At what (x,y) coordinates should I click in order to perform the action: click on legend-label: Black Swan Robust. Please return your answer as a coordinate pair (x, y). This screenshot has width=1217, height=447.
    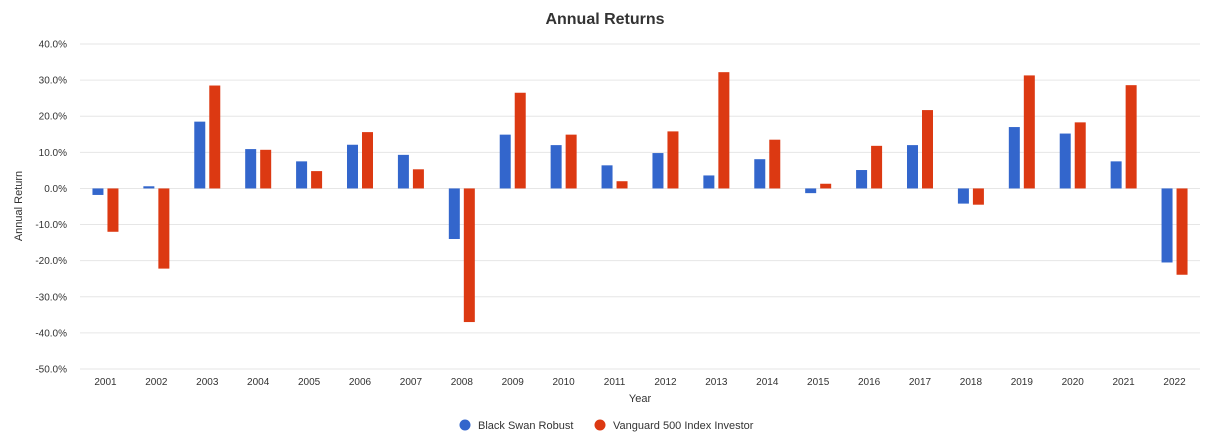
    Looking at the image, I should click on (525, 426).